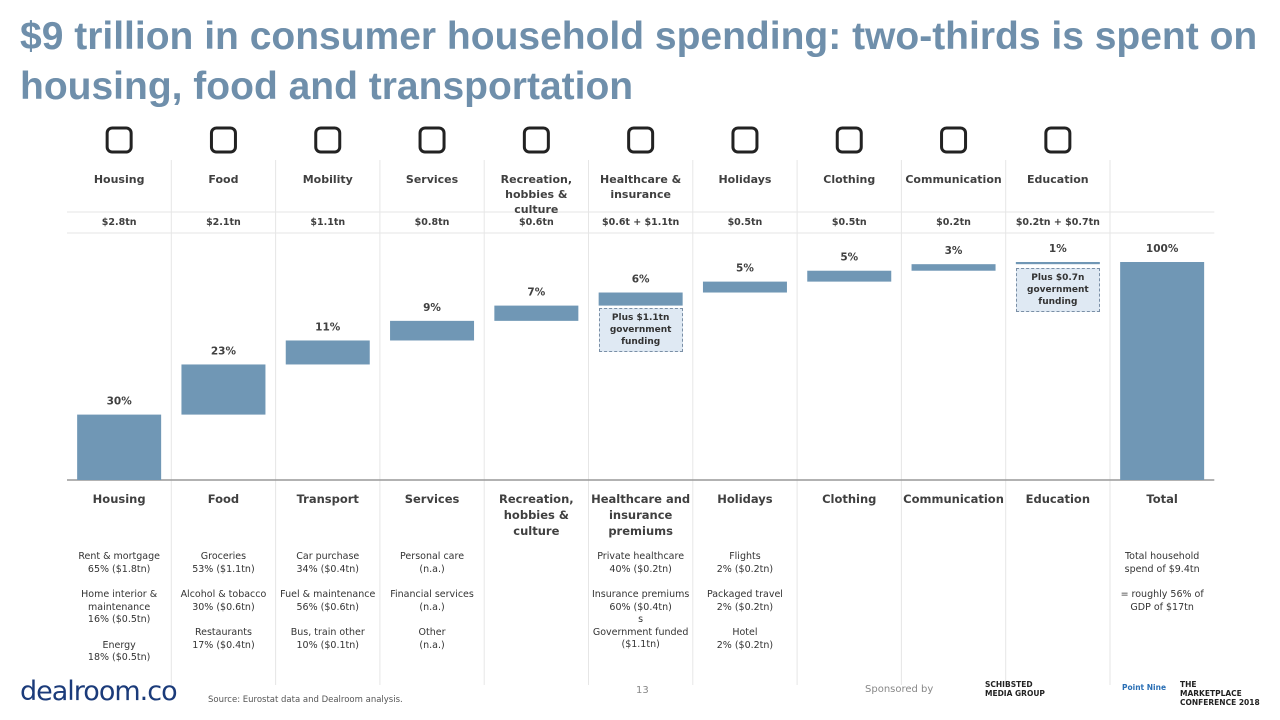  What do you see at coordinates (328, 327) in the screenshot?
I see `value-label: 11%` at bounding box center [328, 327].